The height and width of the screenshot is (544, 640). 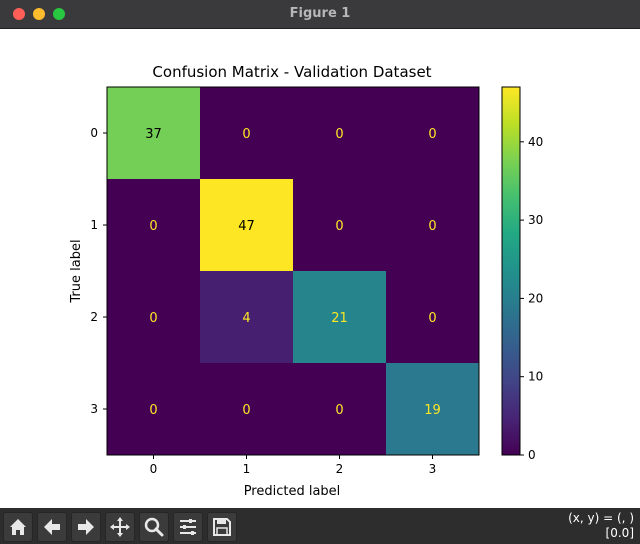 I want to click on zoom-button, so click(x=154, y=527).